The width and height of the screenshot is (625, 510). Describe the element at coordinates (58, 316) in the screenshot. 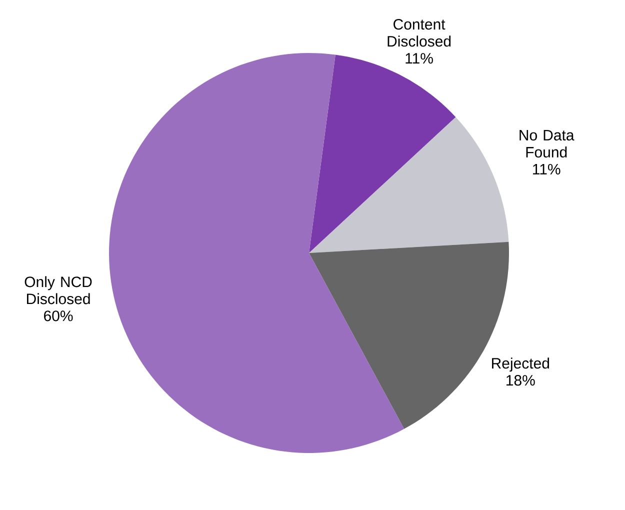

I see `data-label: 60%` at that location.